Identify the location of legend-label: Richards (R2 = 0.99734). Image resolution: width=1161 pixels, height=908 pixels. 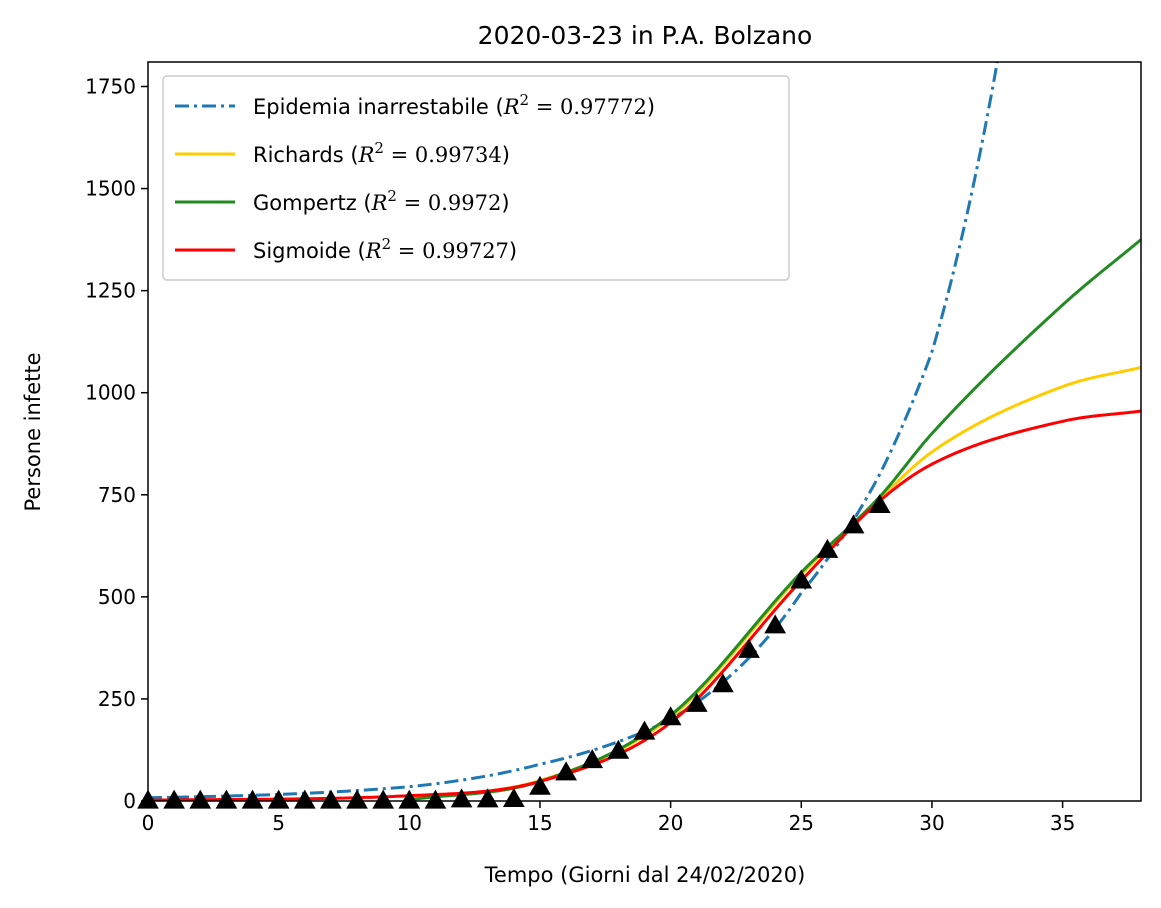
(381, 153).